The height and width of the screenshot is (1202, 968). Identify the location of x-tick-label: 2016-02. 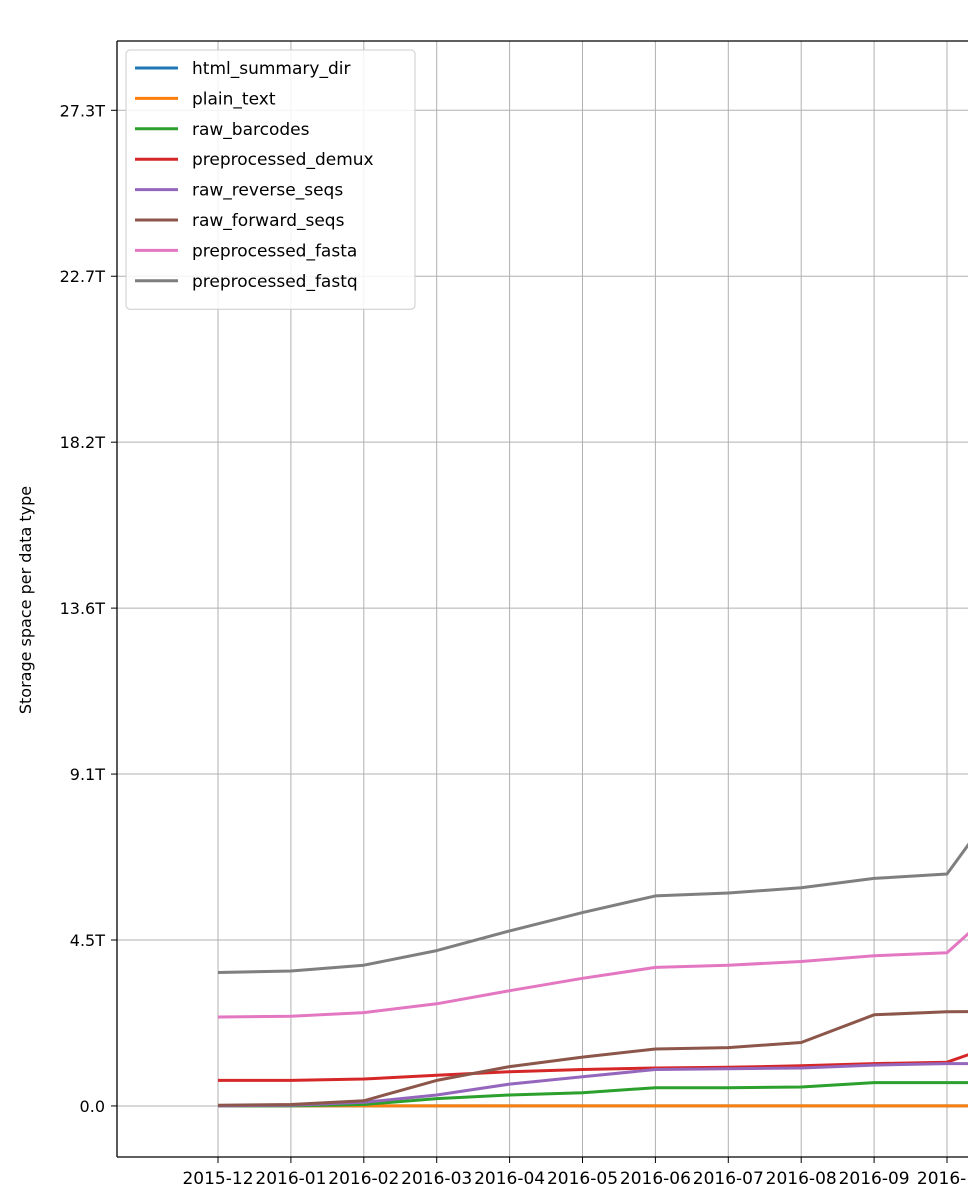
(363, 1179).